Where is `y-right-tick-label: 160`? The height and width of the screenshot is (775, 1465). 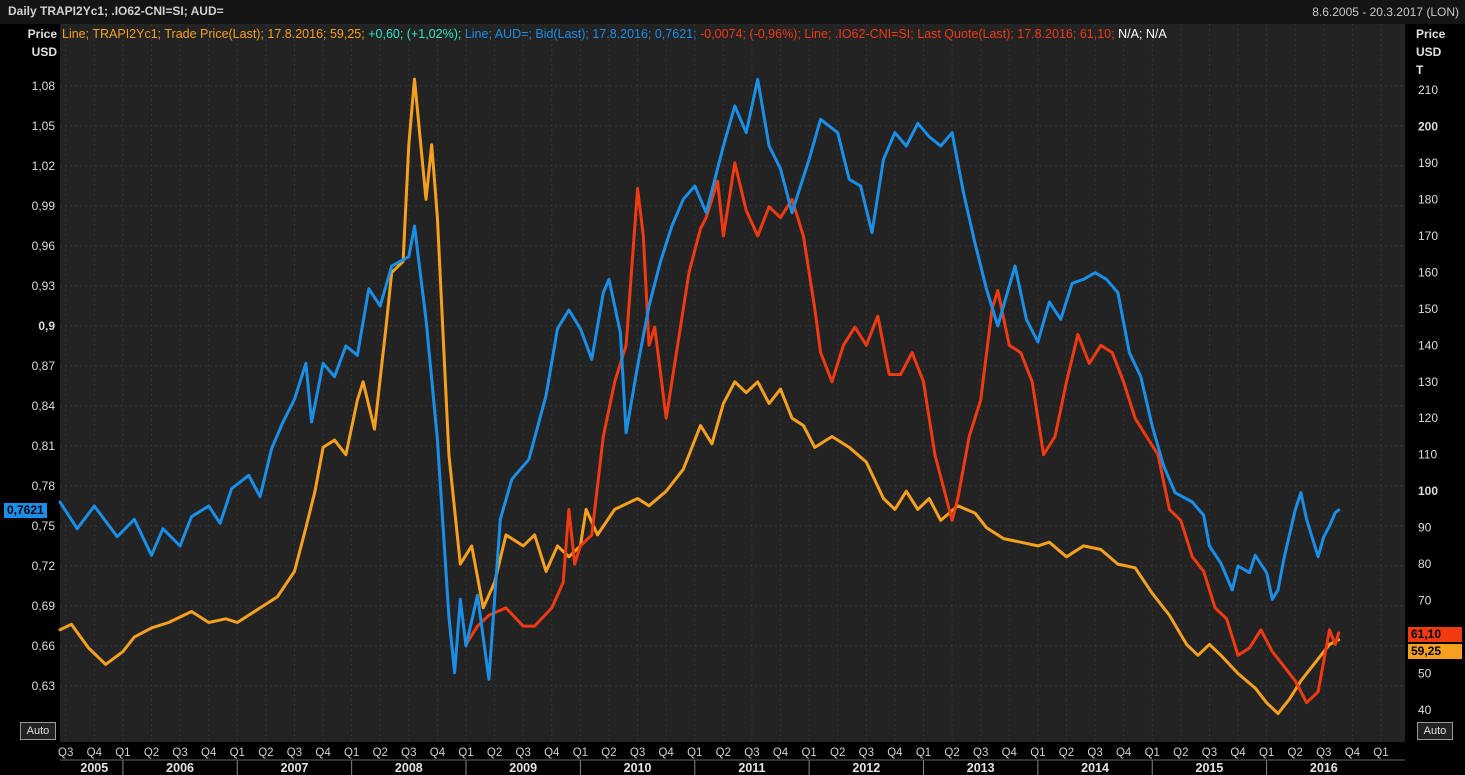 y-right-tick-label: 160 is located at coordinates (1428, 272).